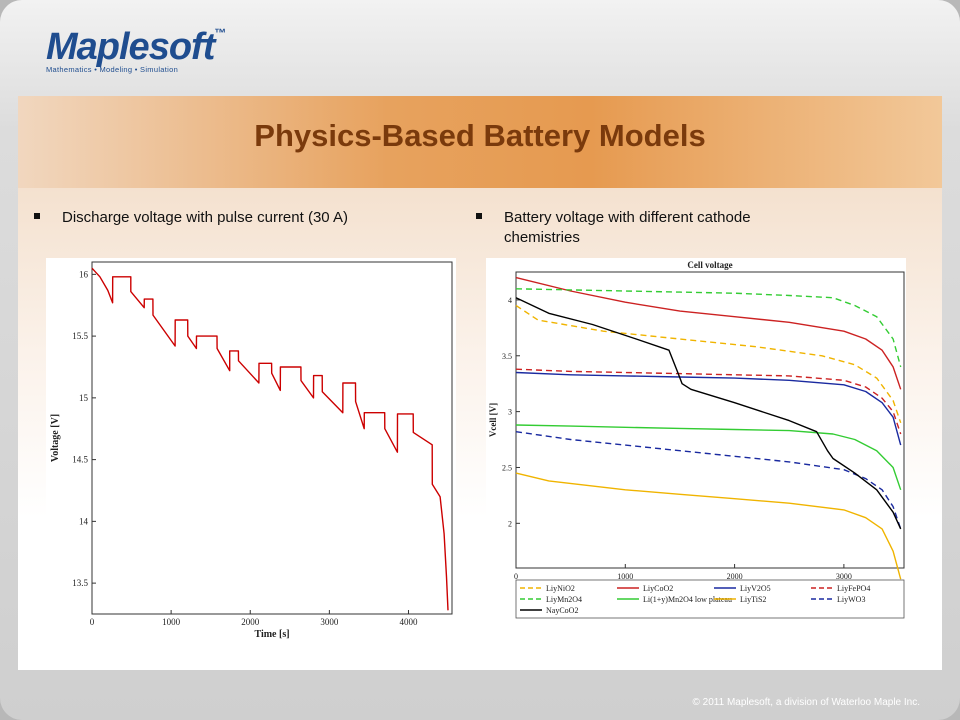 Image resolution: width=960 pixels, height=720 pixels. What do you see at coordinates (709, 265) in the screenshot?
I see `chart-title: Cell voltage` at bounding box center [709, 265].